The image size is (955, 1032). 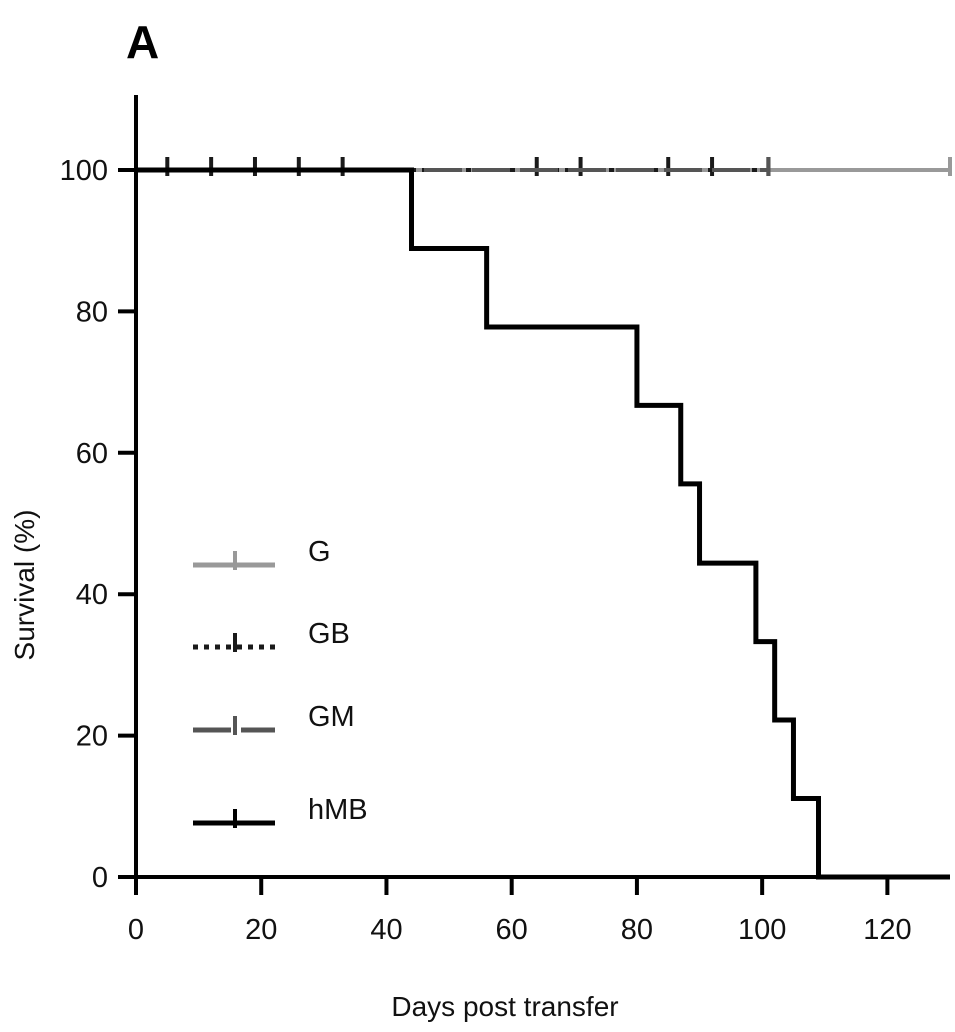 I want to click on series-gm, so click(x=453, y=166).